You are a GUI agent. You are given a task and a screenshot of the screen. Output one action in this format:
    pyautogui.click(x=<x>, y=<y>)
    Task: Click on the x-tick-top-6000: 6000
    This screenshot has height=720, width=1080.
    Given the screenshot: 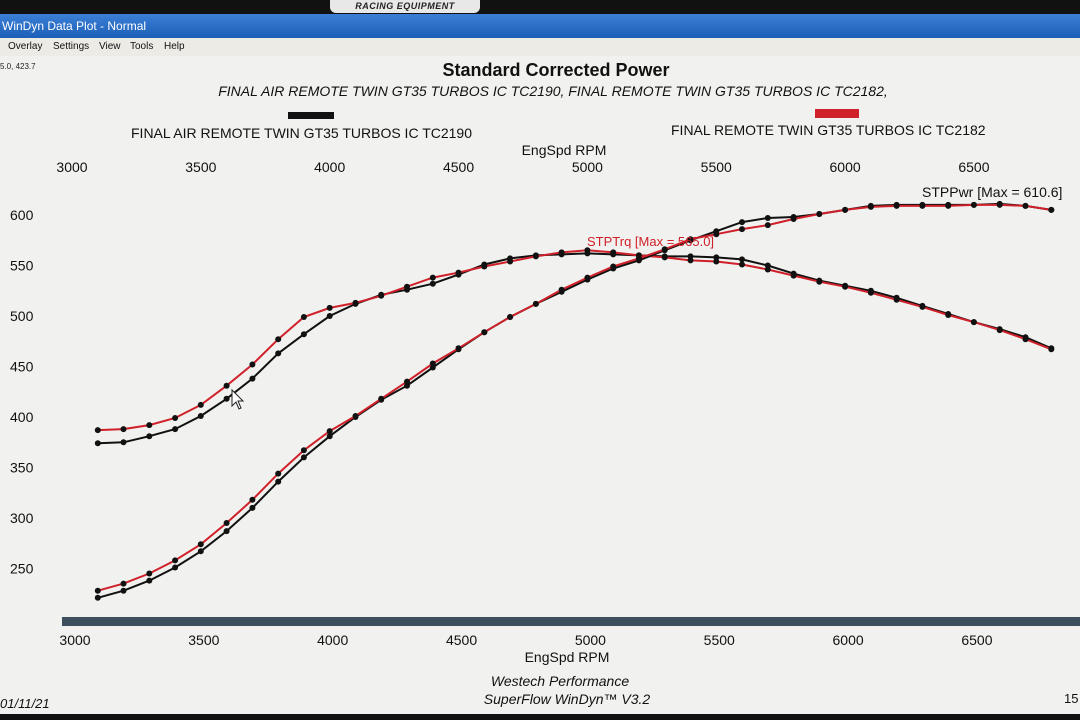 What is the action you would take?
    pyautogui.click(x=845, y=167)
    